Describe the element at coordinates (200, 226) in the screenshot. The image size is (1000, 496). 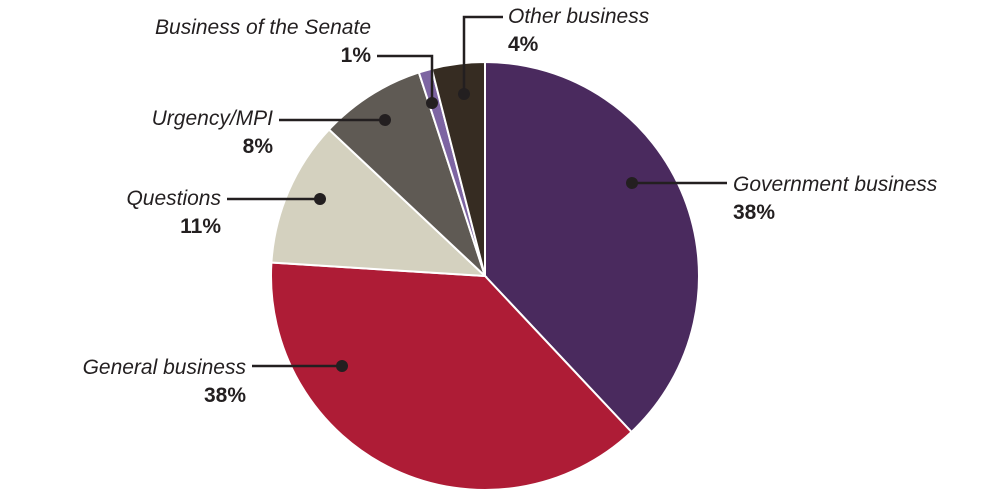
I see `slice-pct-questions: 11%` at that location.